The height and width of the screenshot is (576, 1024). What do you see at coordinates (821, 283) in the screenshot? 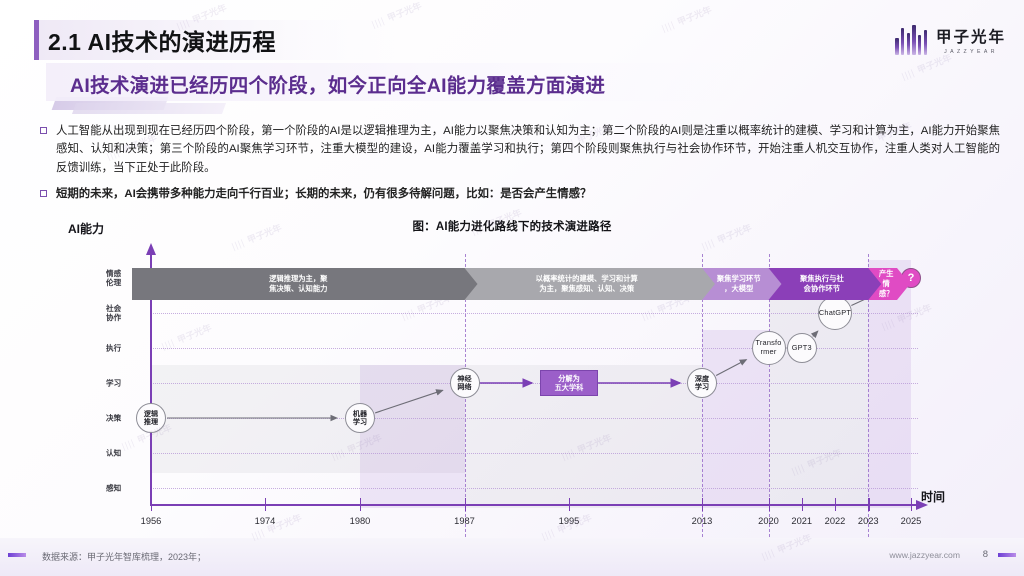
I see `phase-label: 聚焦执行与社 会协作环节` at bounding box center [821, 283].